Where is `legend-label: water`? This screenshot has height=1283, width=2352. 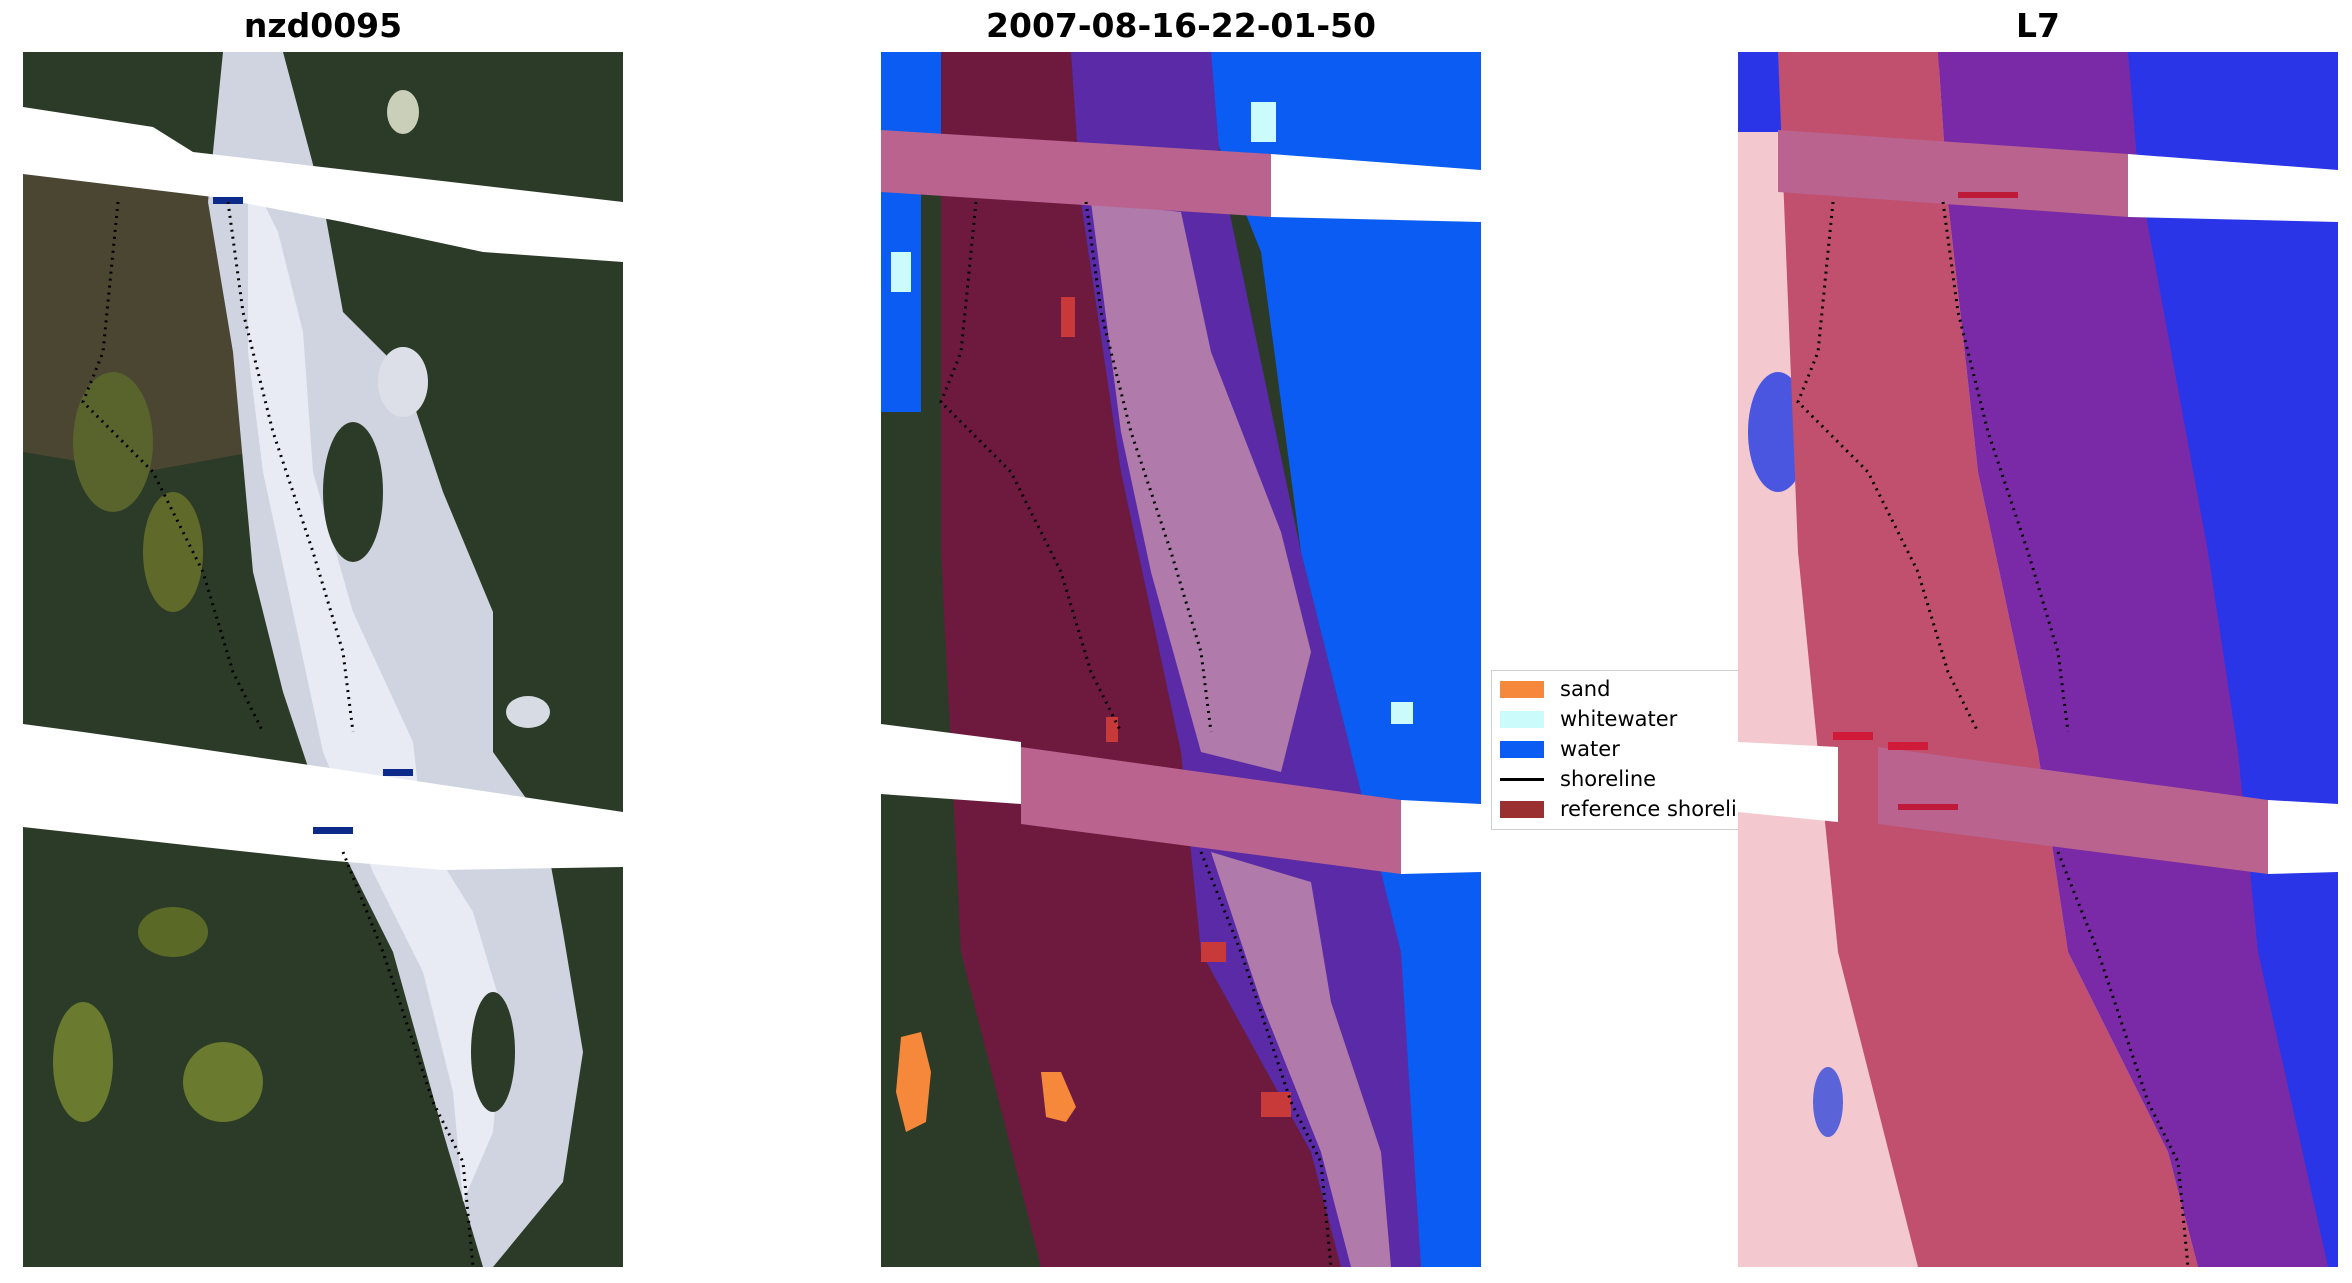
legend-label: water is located at coordinates (1590, 749).